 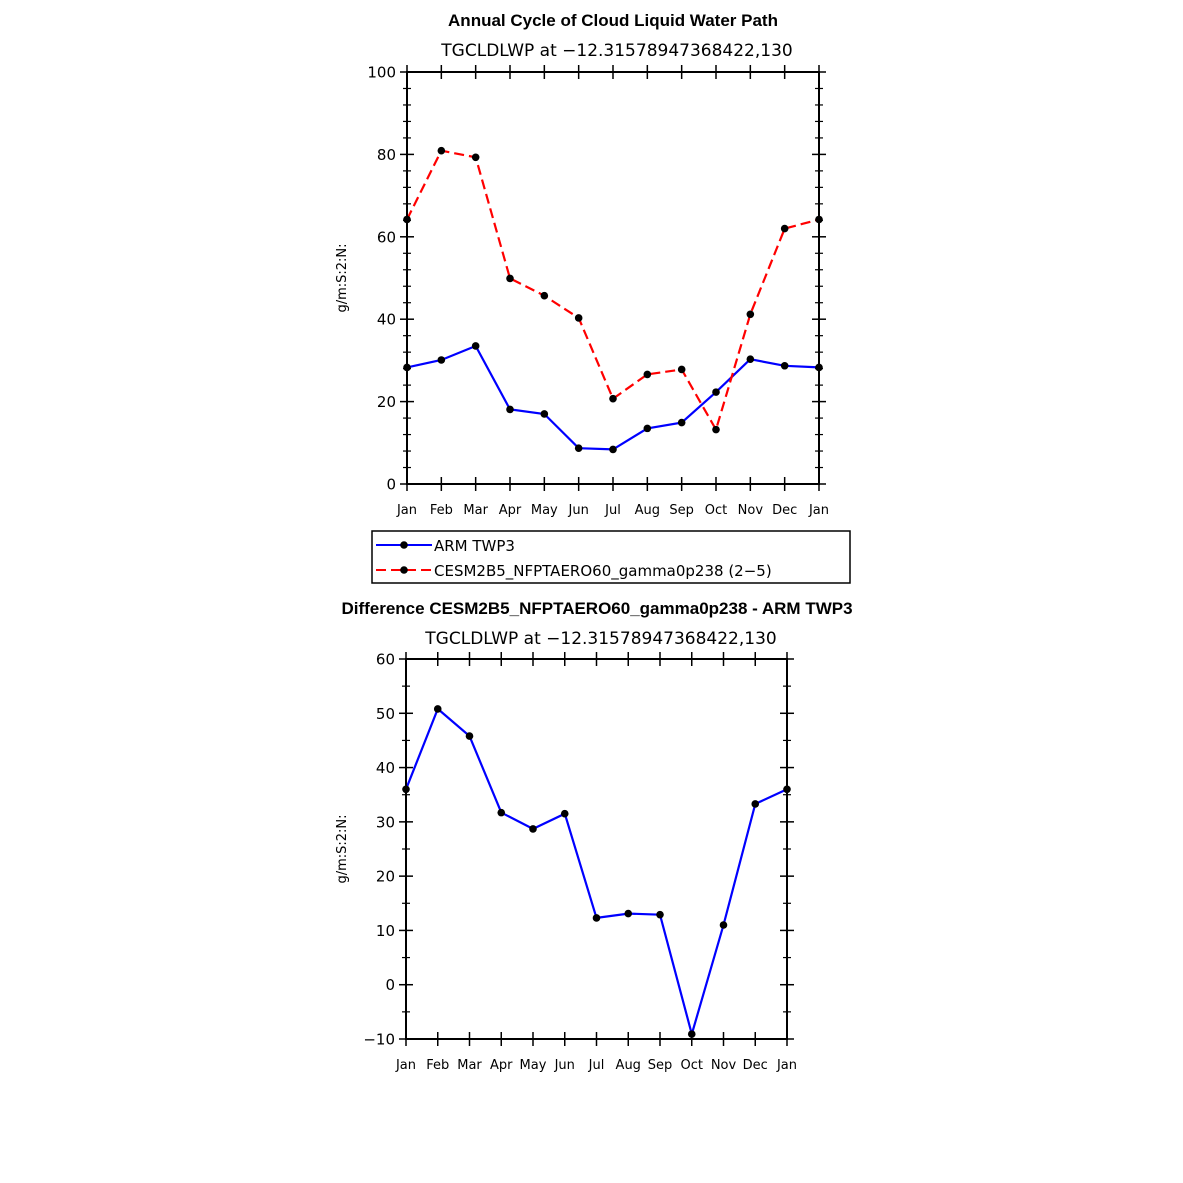 I want to click on y-tick-labels: 0 20 40 60 80 100, so click(x=381, y=279).